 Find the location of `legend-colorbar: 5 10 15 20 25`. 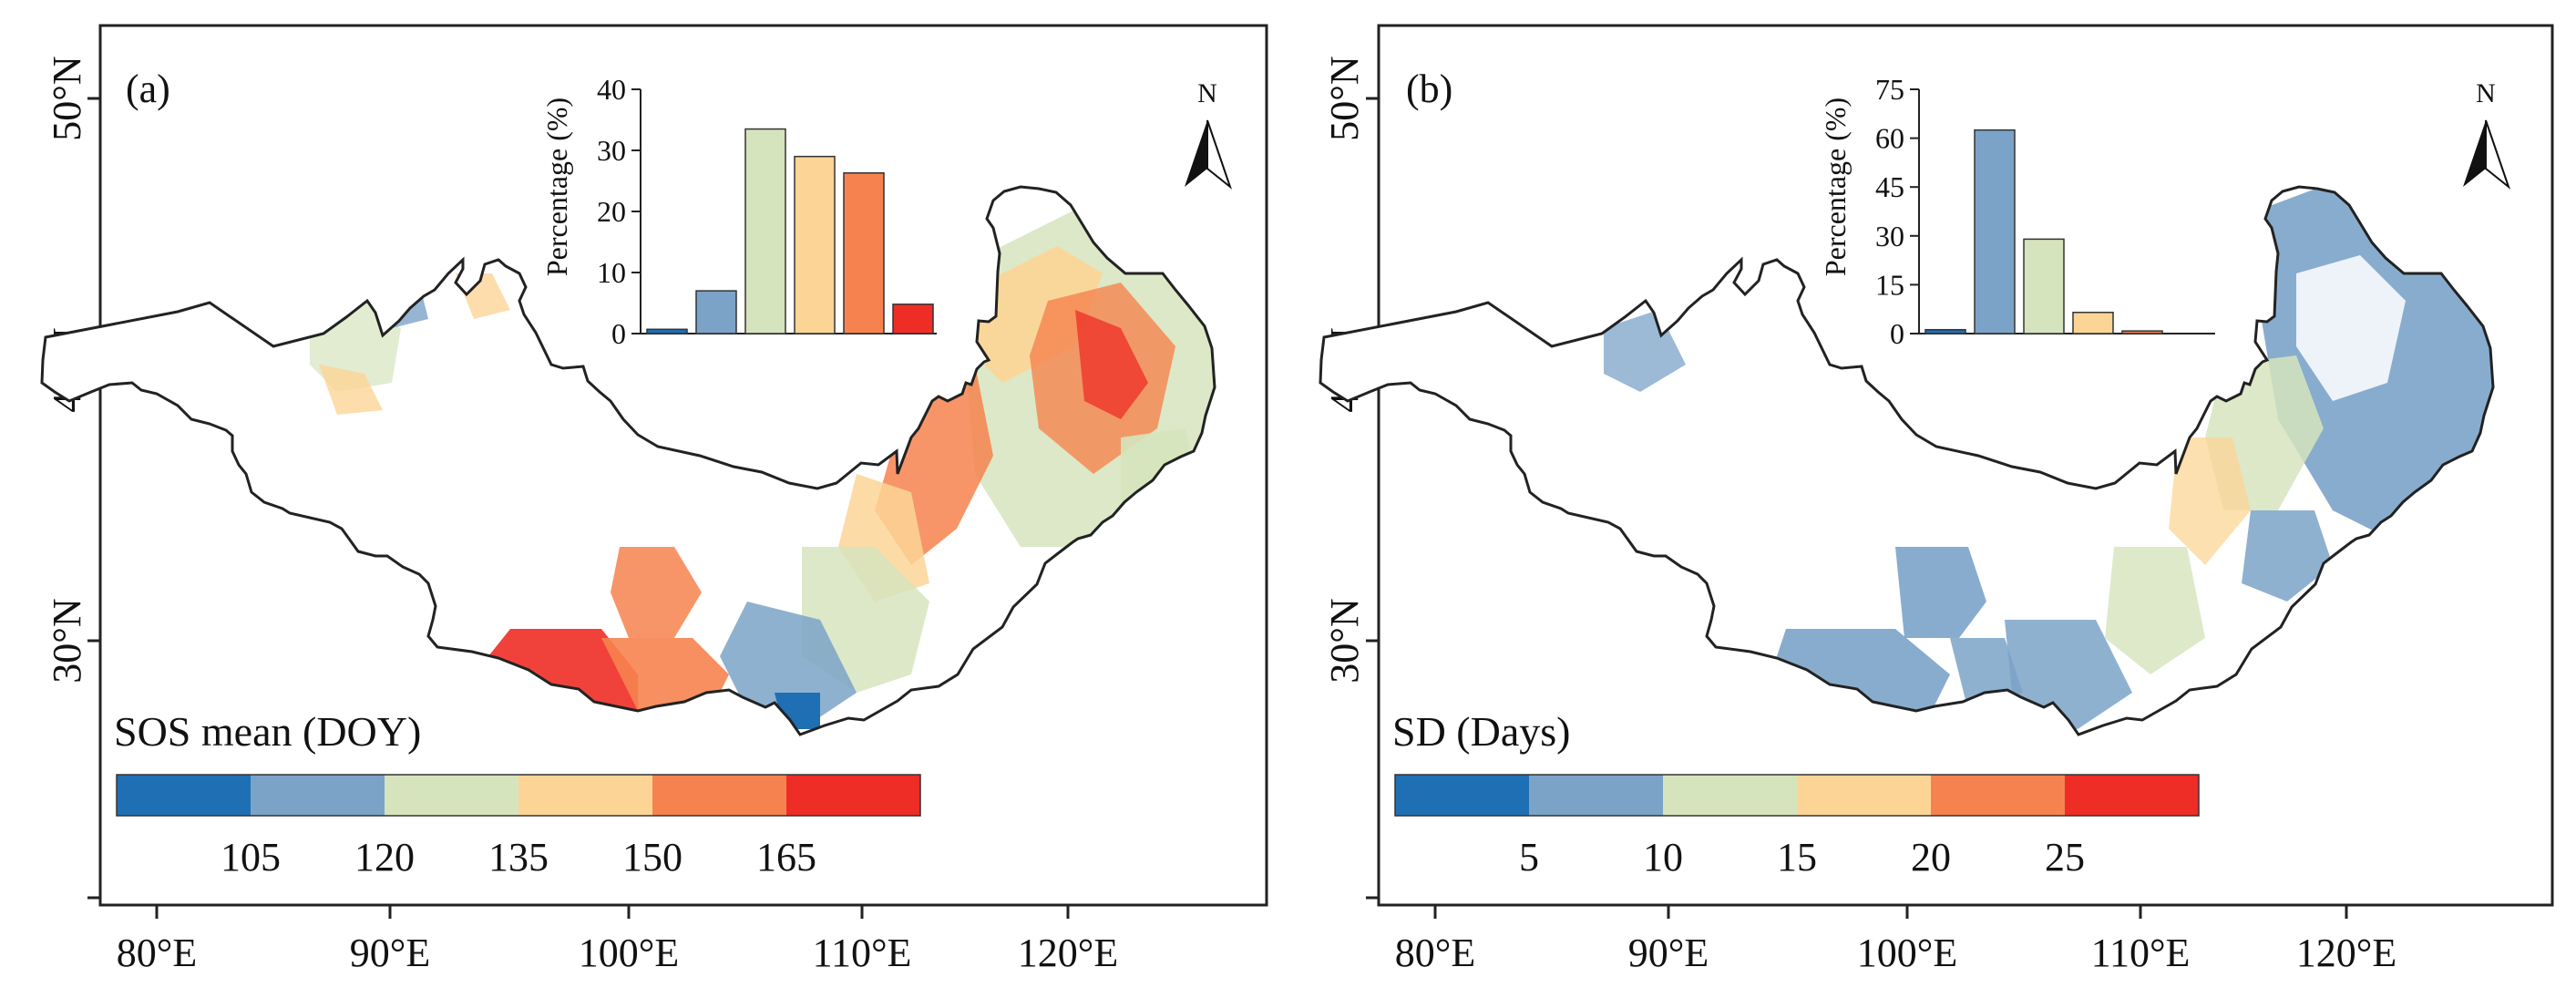

legend-colorbar: 5 10 15 20 25 is located at coordinates (1797, 827).